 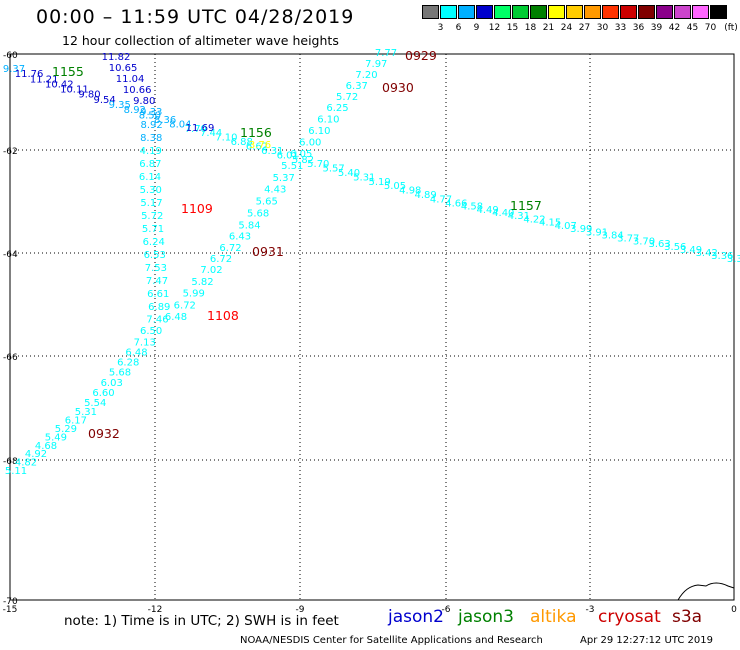 I want to click on wave-height-value: 6.72, so click(x=230, y=248).